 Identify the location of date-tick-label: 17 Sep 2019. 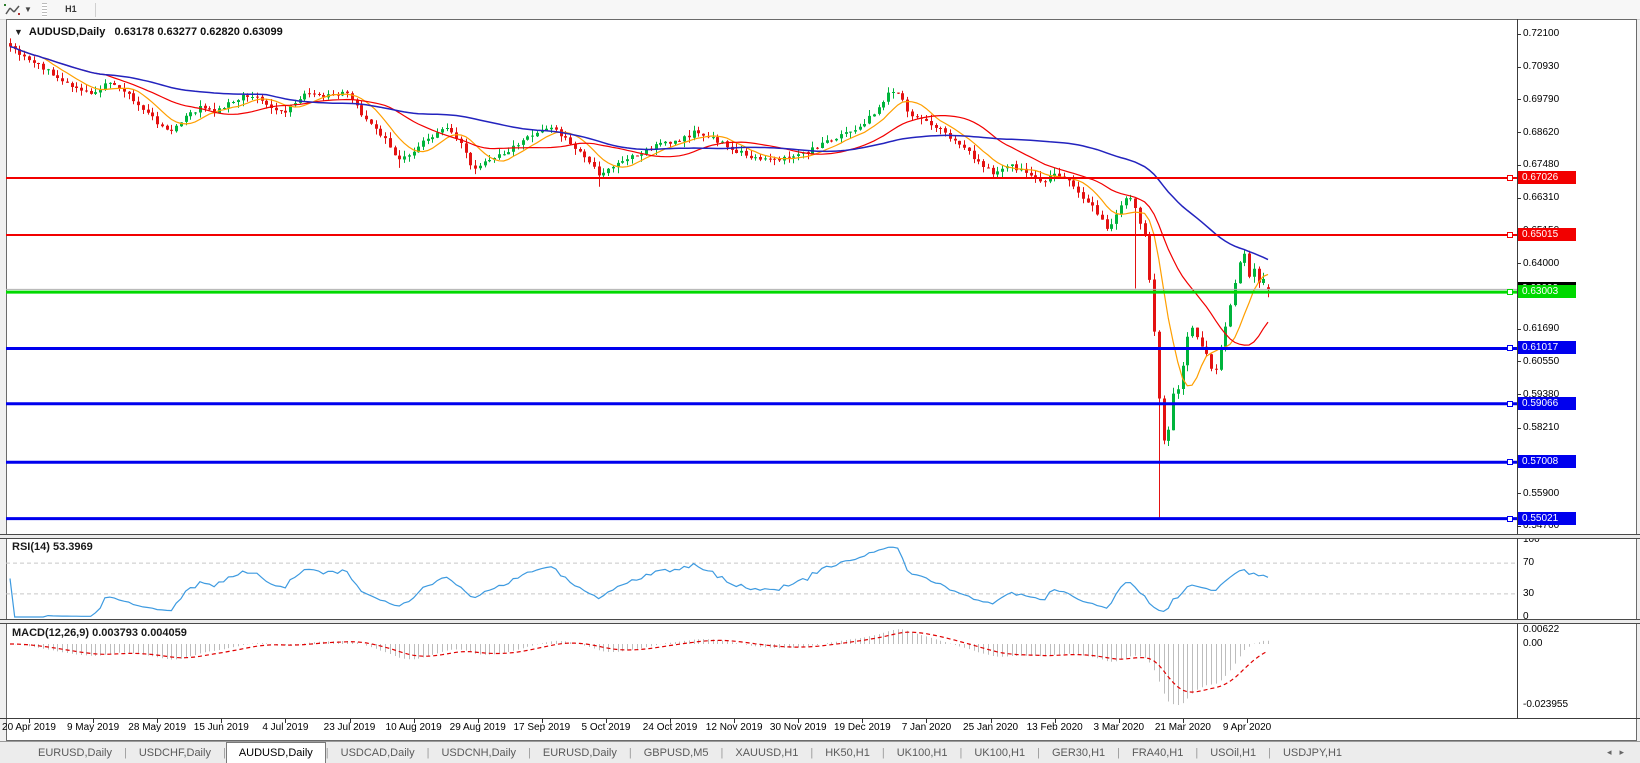
(542, 727).